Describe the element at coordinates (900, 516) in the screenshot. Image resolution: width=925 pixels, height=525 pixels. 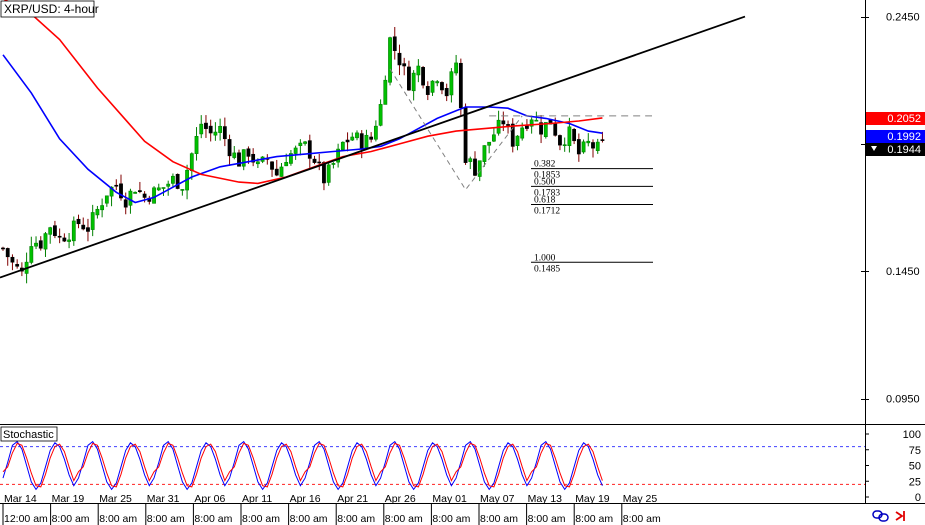
I see `arrow-icon` at that location.